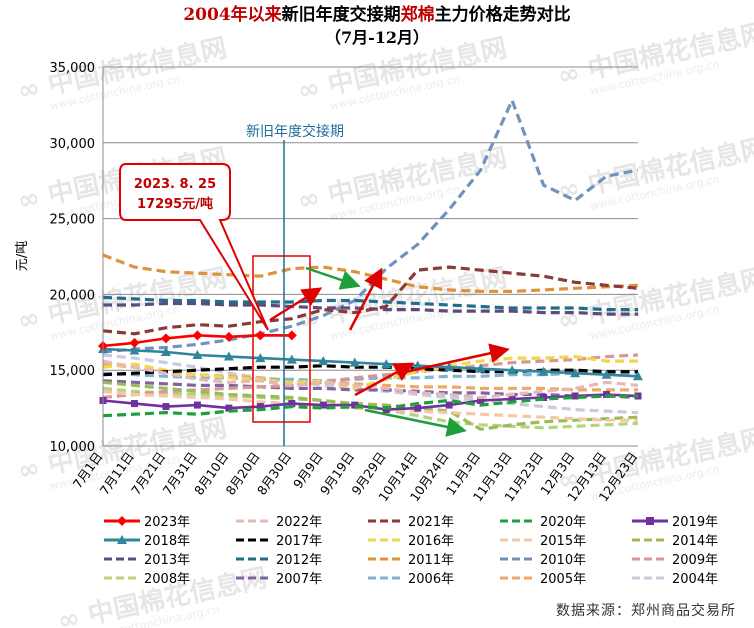 This screenshot has height=628, width=754. I want to click on legend-label-2019年: 2019年, so click(695, 522).